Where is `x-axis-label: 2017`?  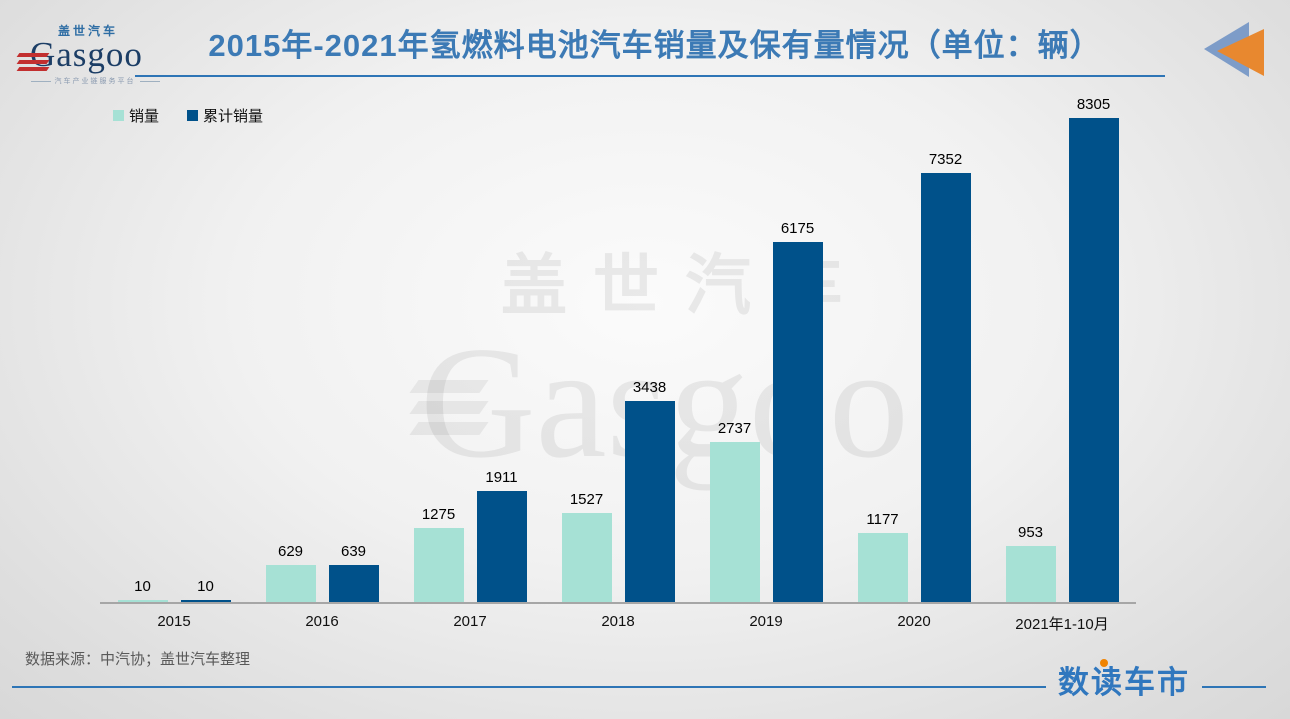
x-axis-label: 2017 is located at coordinates (470, 621).